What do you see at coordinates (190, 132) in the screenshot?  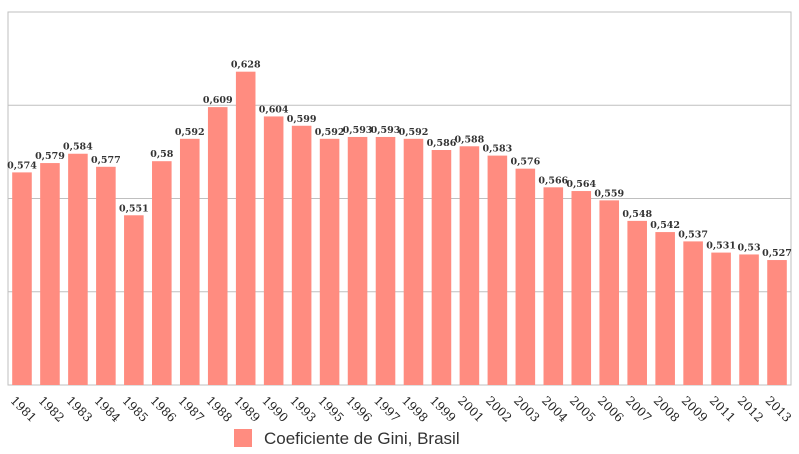 I see `data-label-1987: 0,592` at bounding box center [190, 132].